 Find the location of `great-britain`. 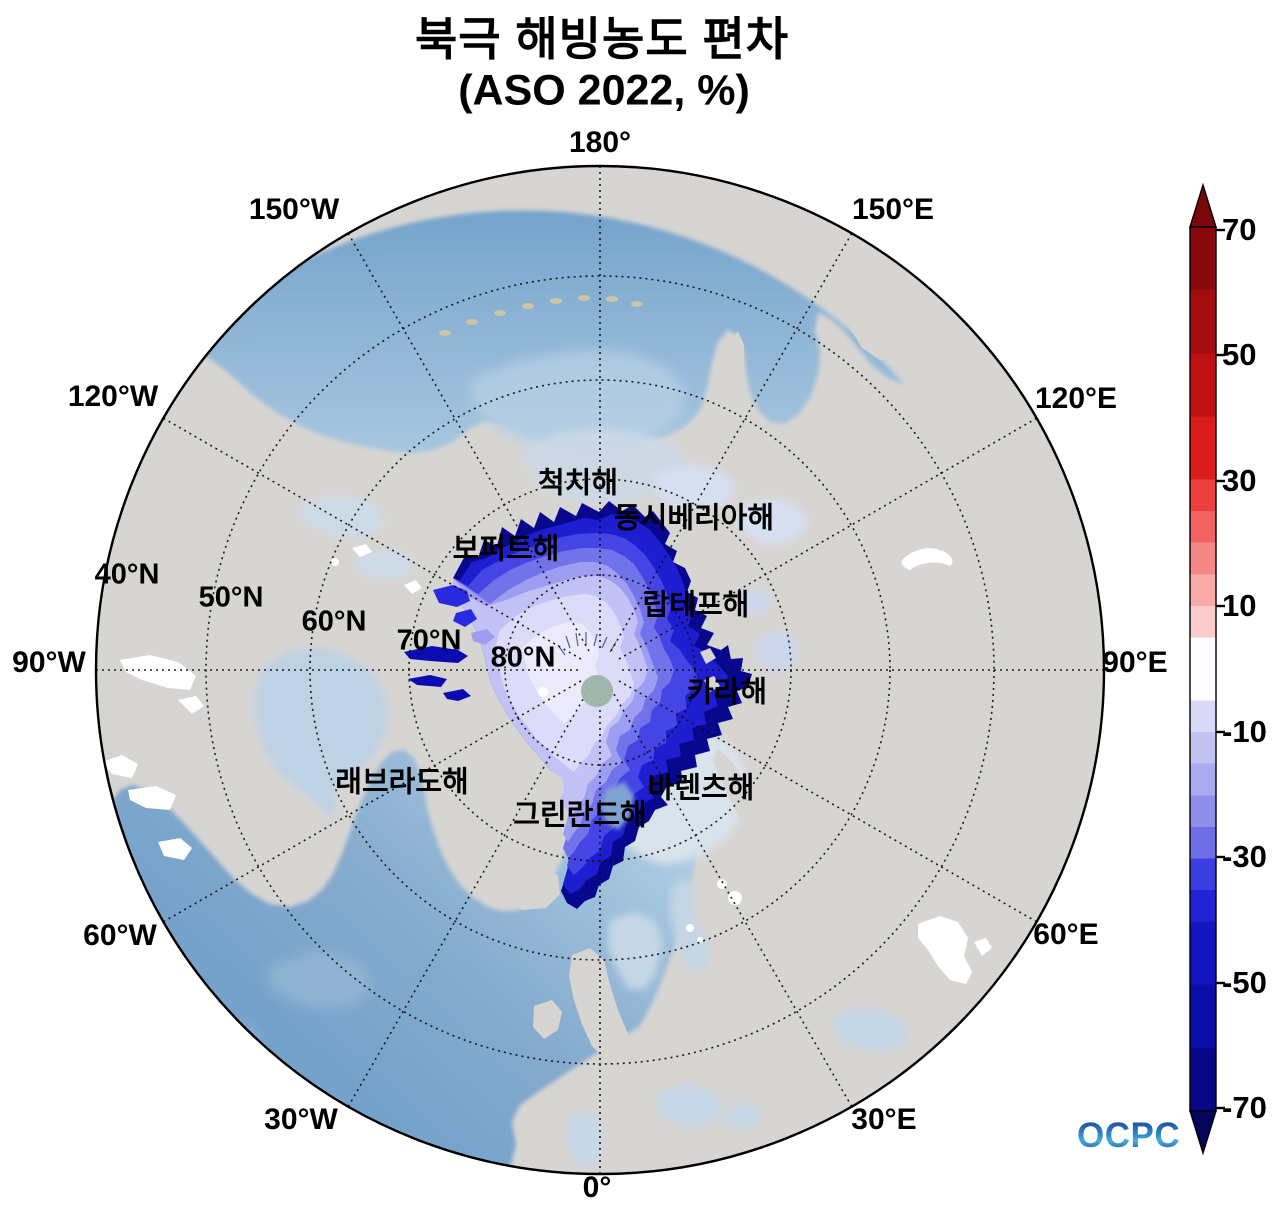

great-britain is located at coordinates (598, 1004).